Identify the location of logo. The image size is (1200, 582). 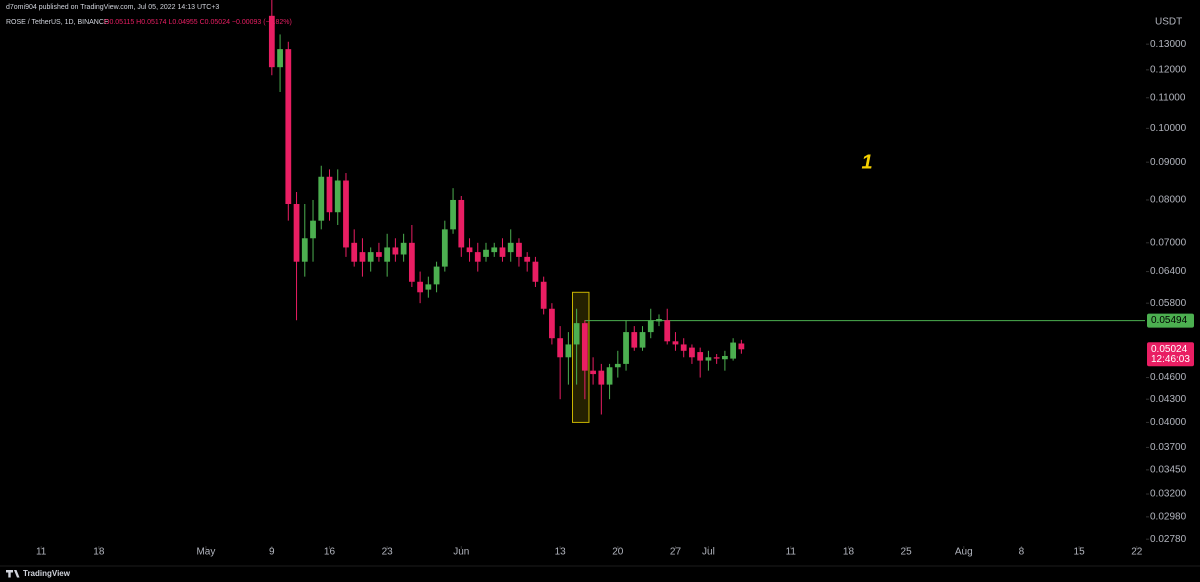
(12, 574).